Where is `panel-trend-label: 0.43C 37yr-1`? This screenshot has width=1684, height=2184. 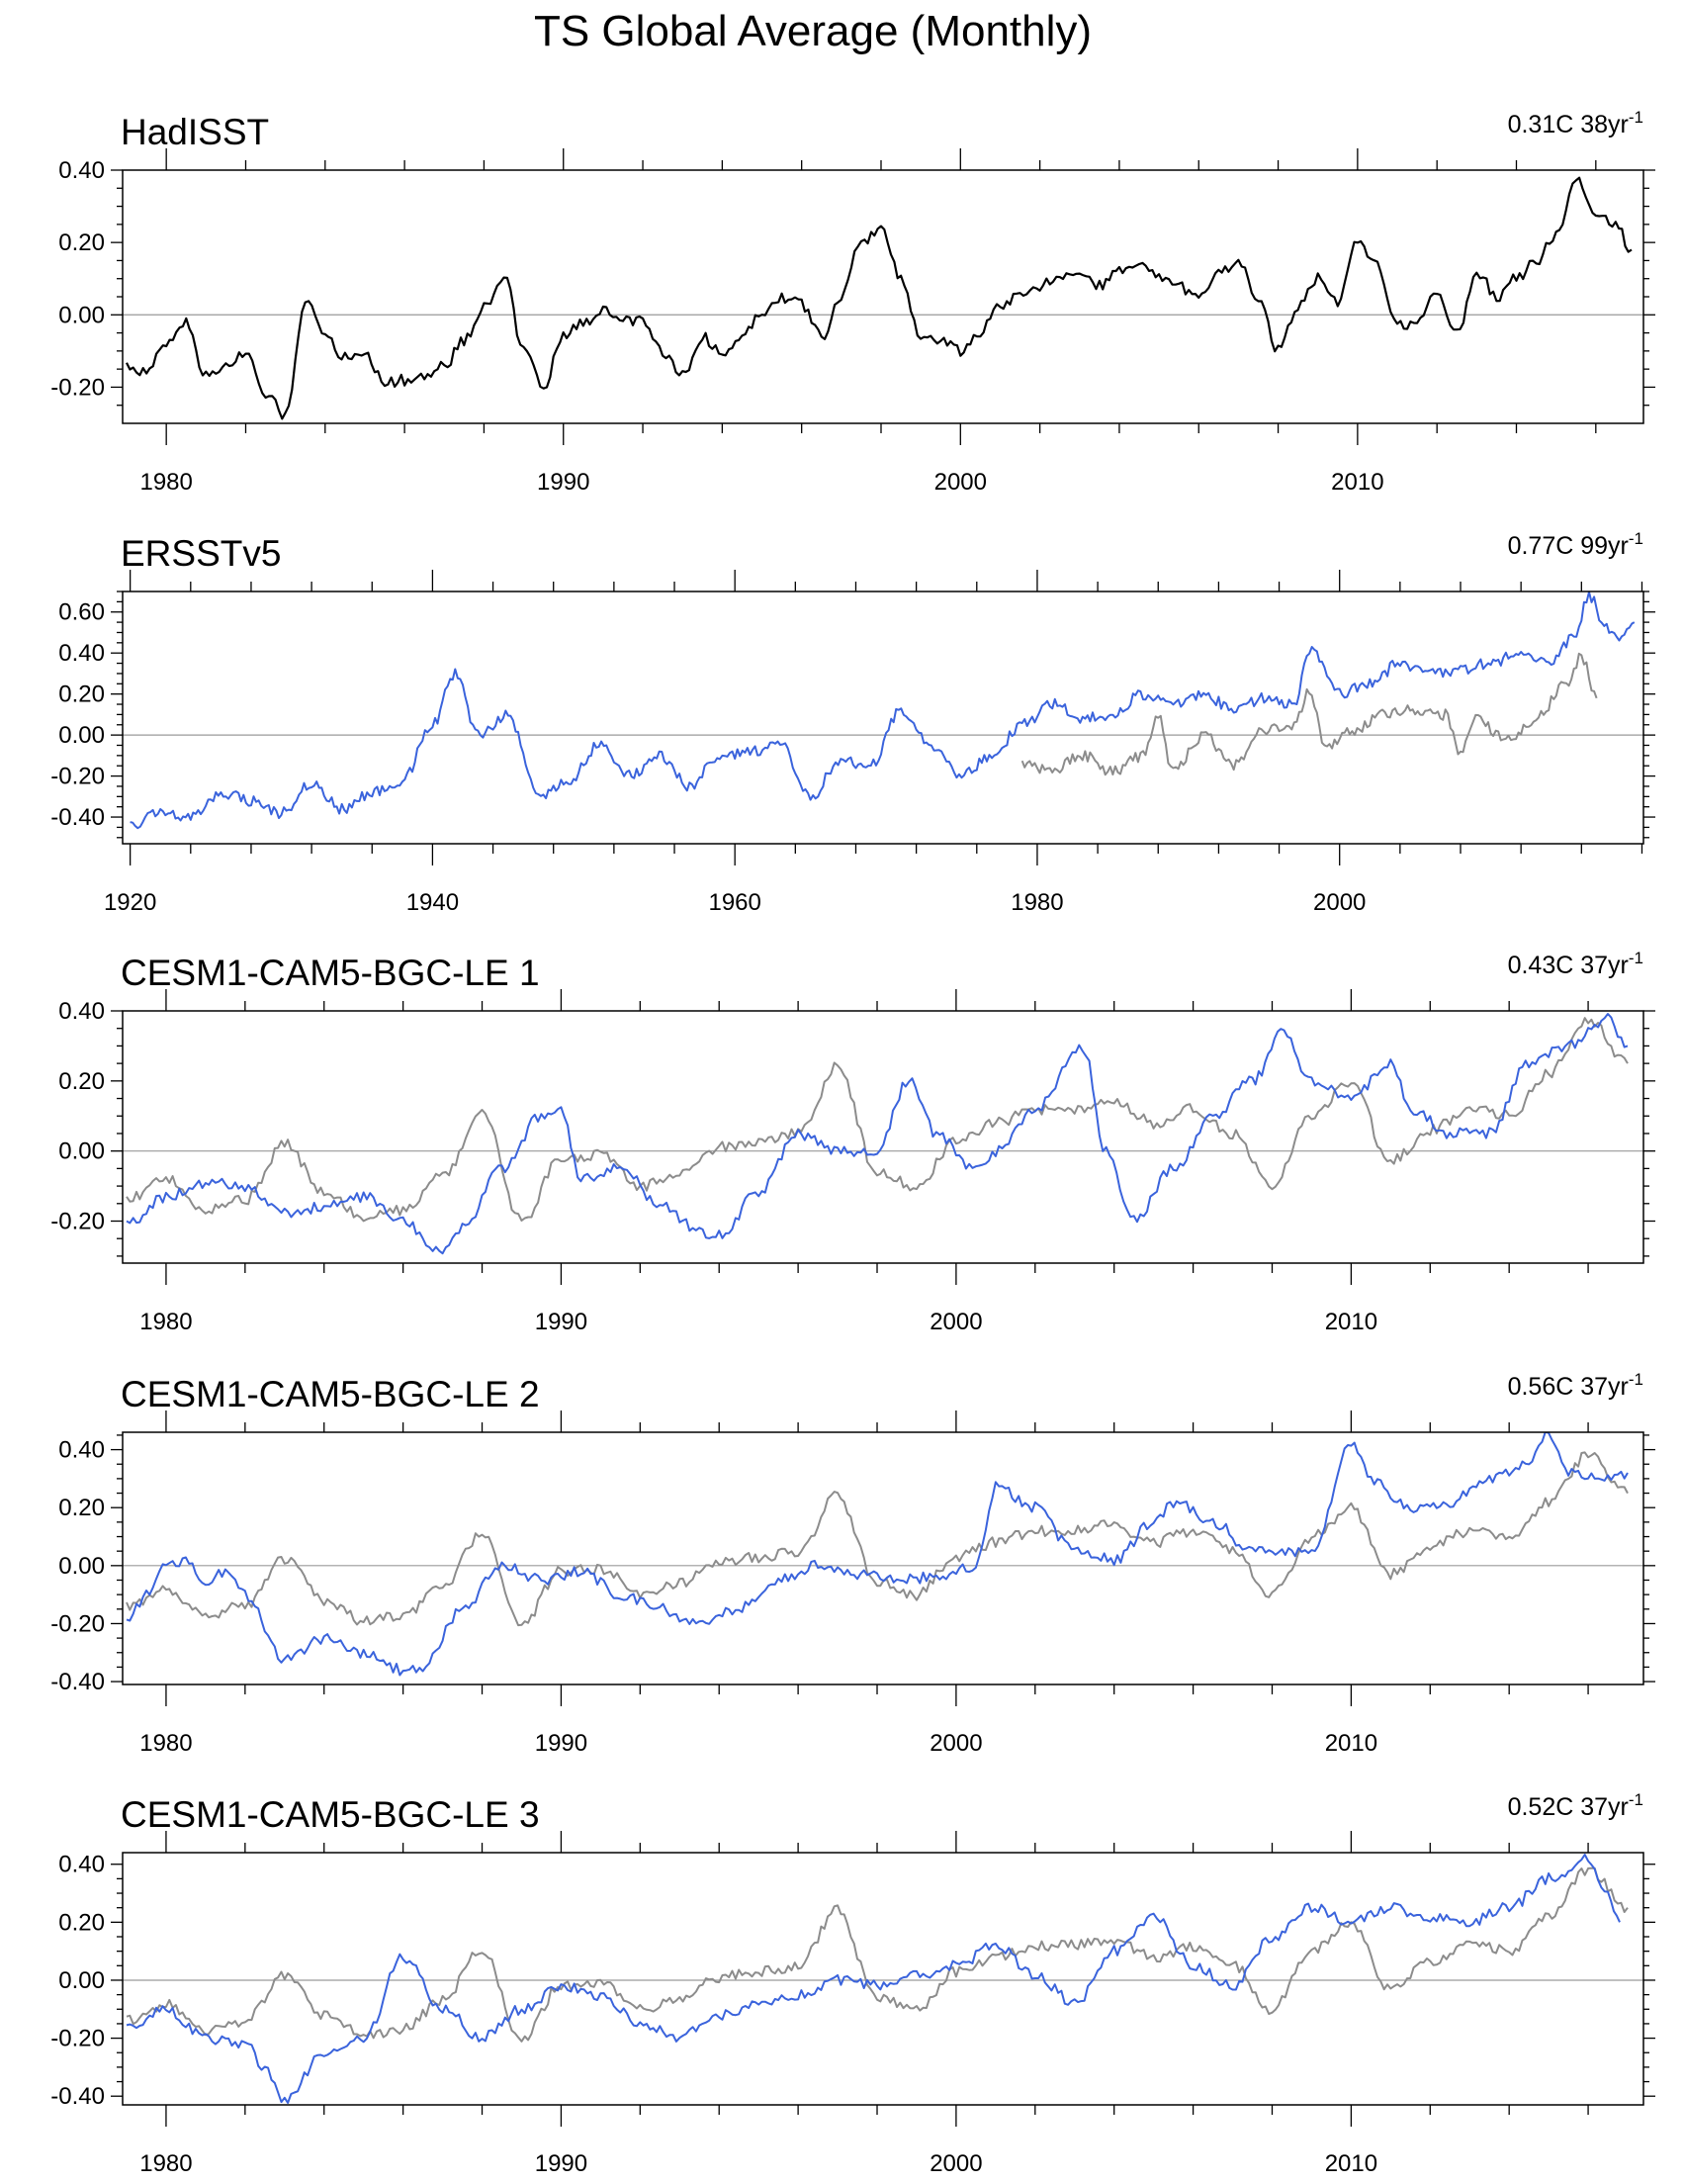 panel-trend-label: 0.43C 37yr-1 is located at coordinates (1575, 964).